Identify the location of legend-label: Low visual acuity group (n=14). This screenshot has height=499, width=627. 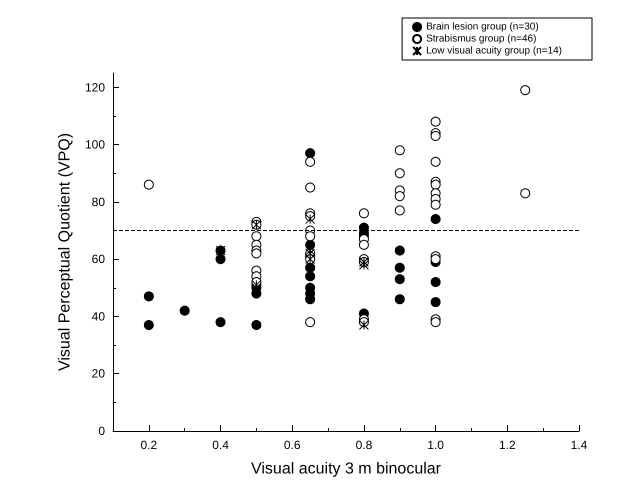
(494, 51).